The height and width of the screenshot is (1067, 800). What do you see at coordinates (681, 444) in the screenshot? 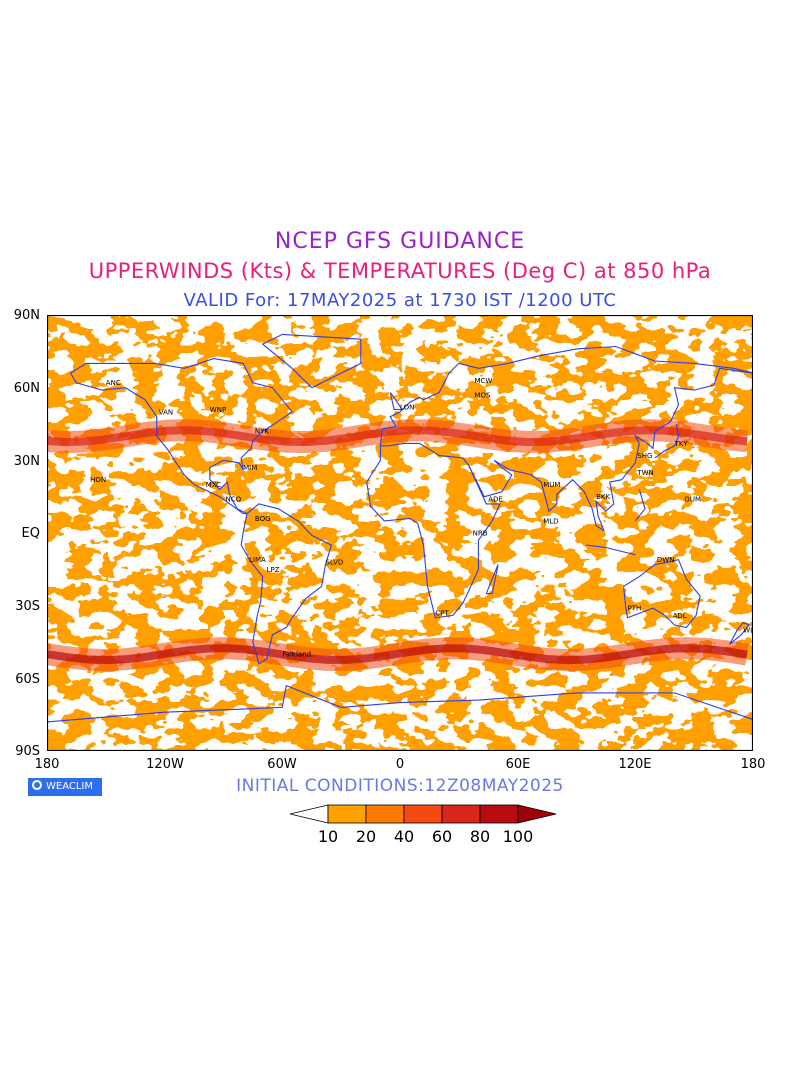
I see `station-tky: TKY` at bounding box center [681, 444].